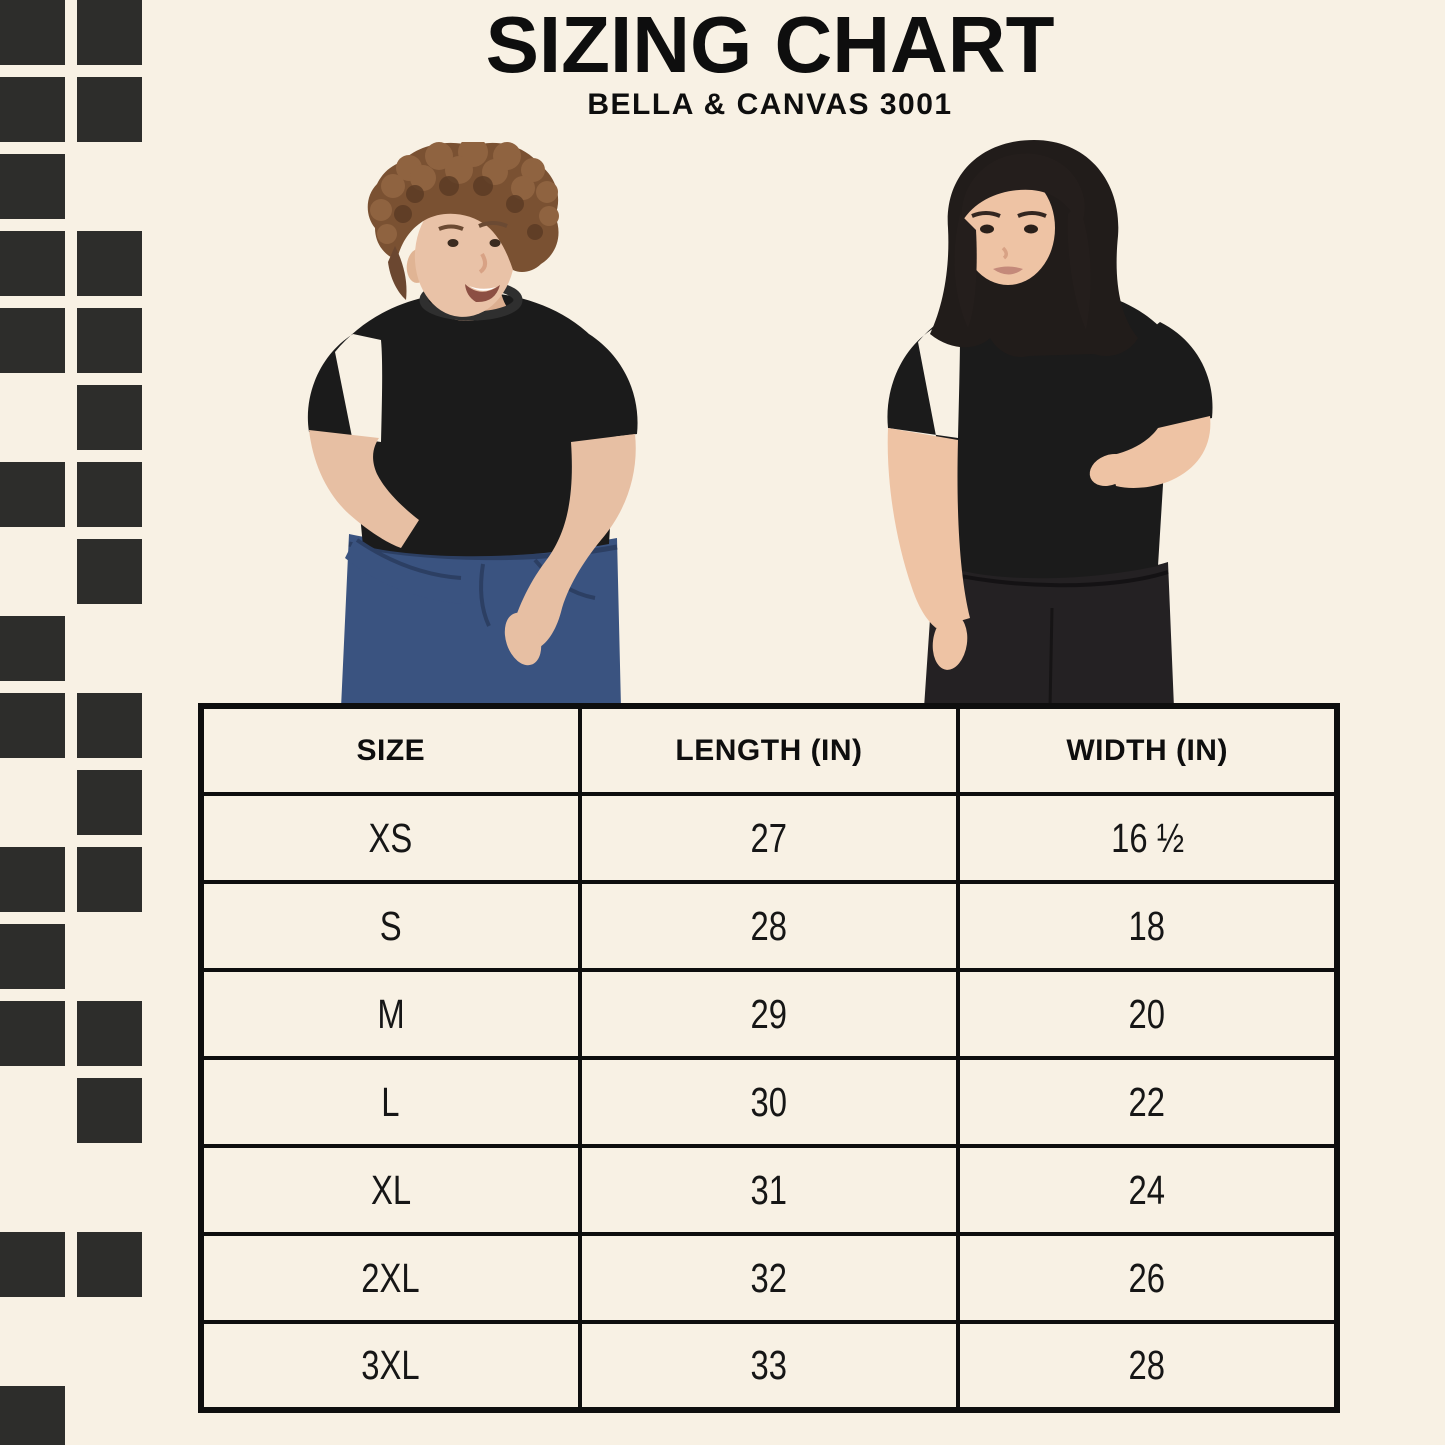  I want to click on table-row: S 28 18, so click(769, 926).